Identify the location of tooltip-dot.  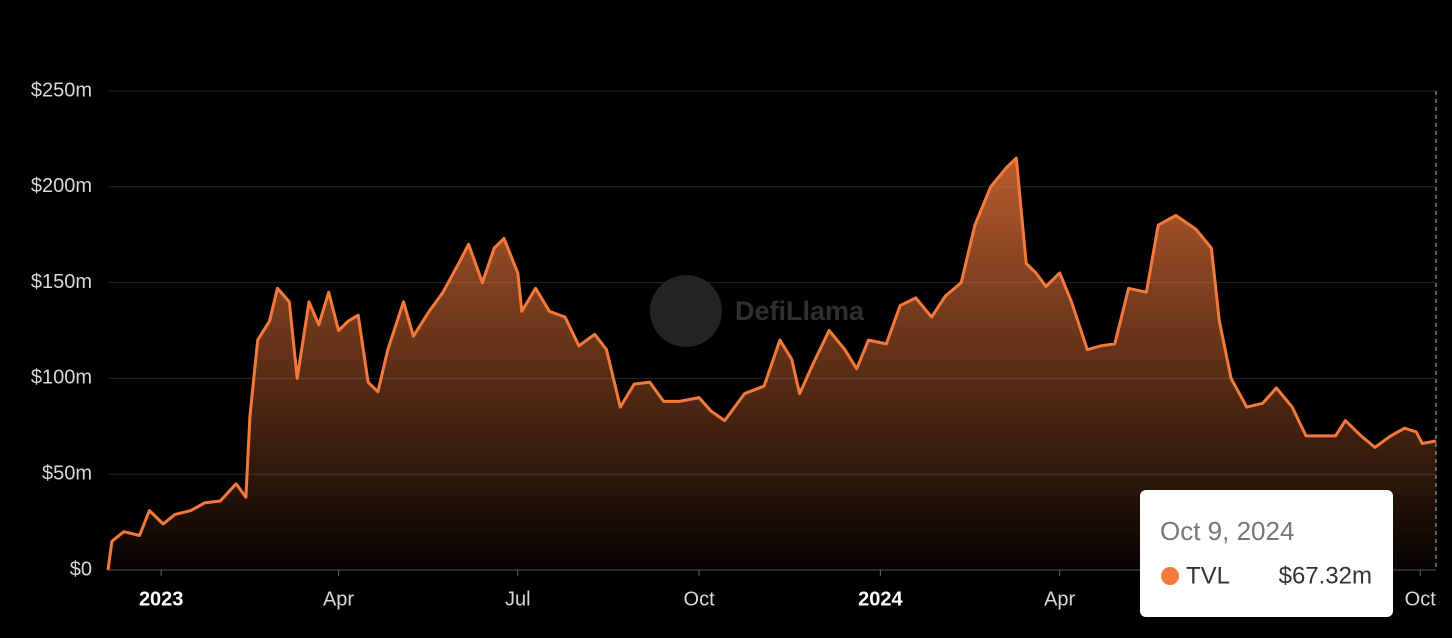
(1170, 576).